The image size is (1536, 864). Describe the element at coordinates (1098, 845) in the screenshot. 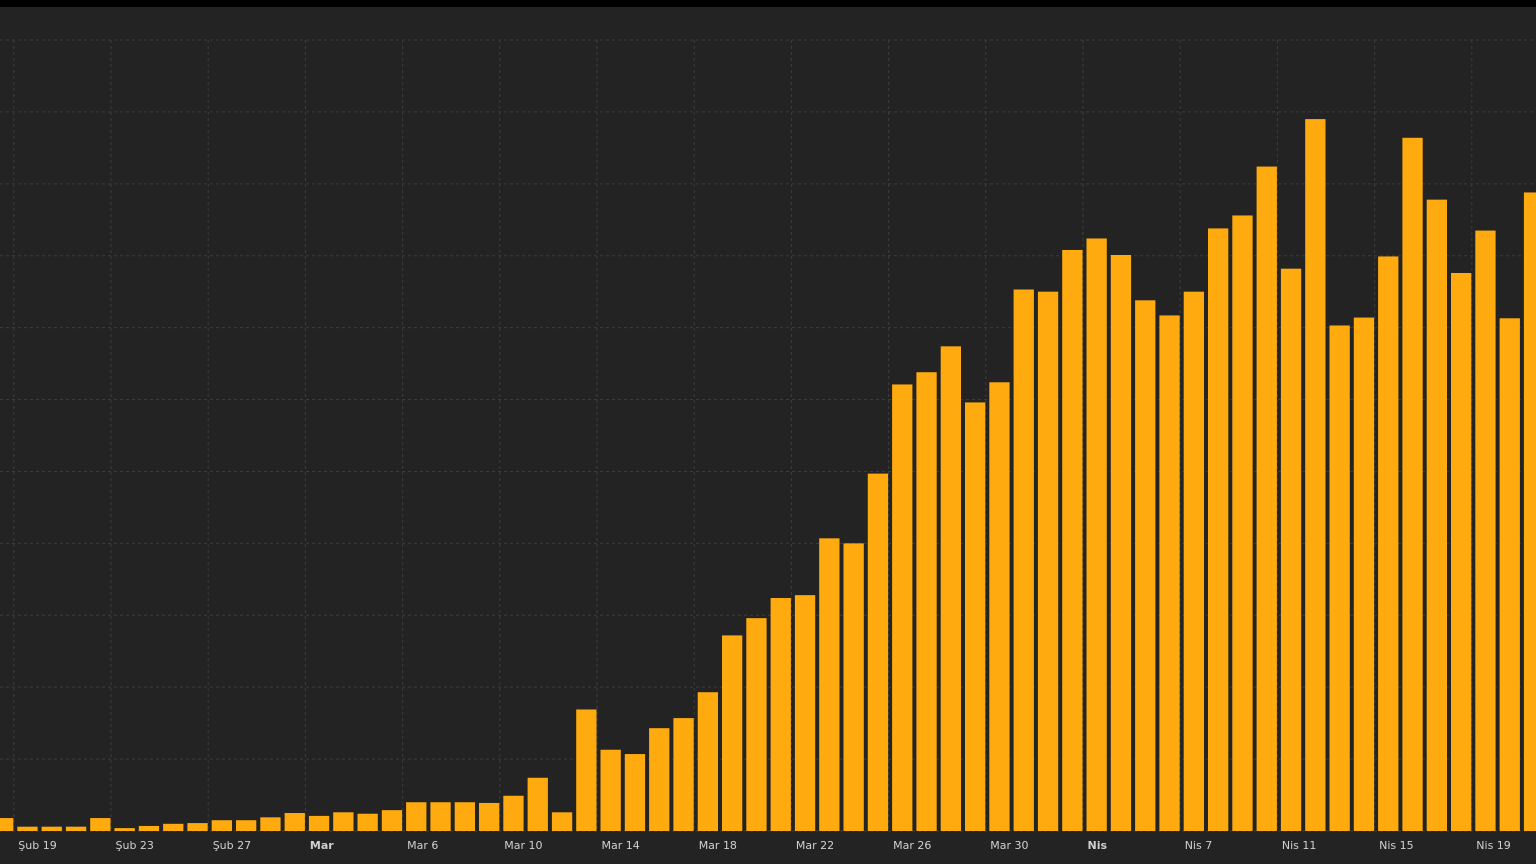

I see `x-tick-label: Nis` at that location.